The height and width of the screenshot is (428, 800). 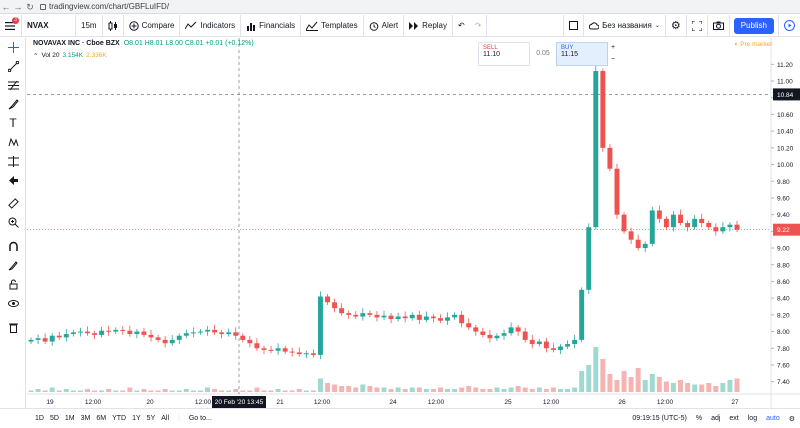 What do you see at coordinates (151, 418) in the screenshot?
I see `range-button: 5Y` at bounding box center [151, 418].